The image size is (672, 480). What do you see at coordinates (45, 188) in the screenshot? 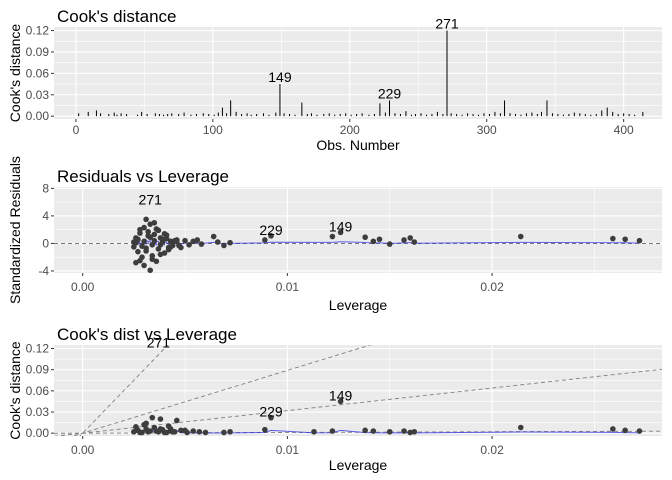
I see `y-tick-label: 8` at bounding box center [45, 188].